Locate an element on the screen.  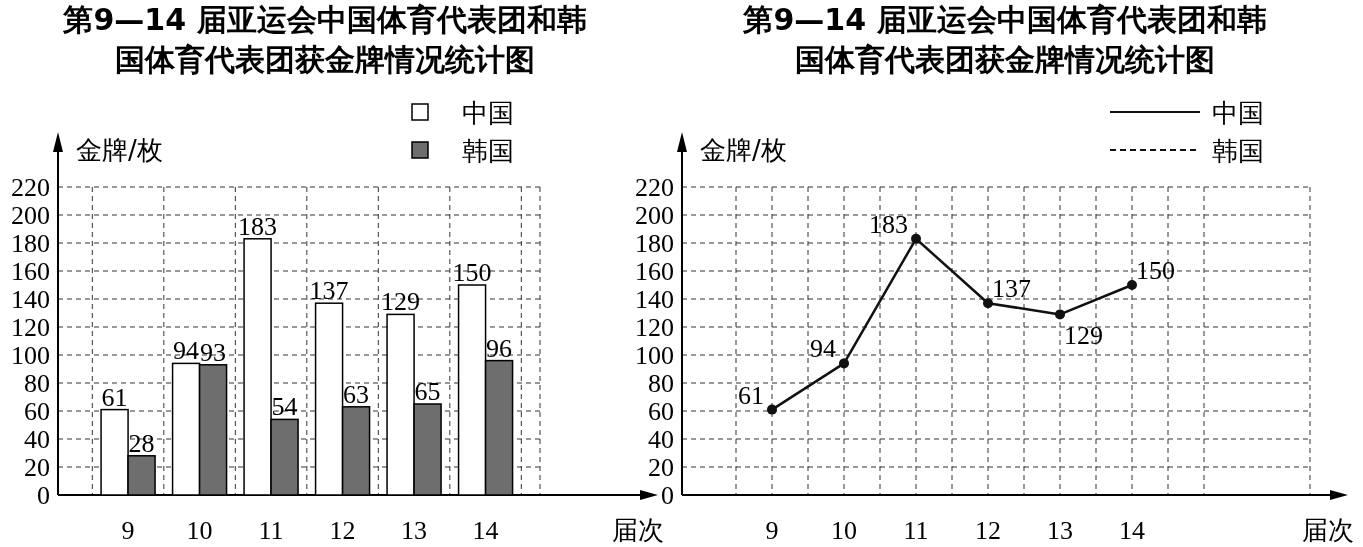
data-label: 54 is located at coordinates (284, 407).